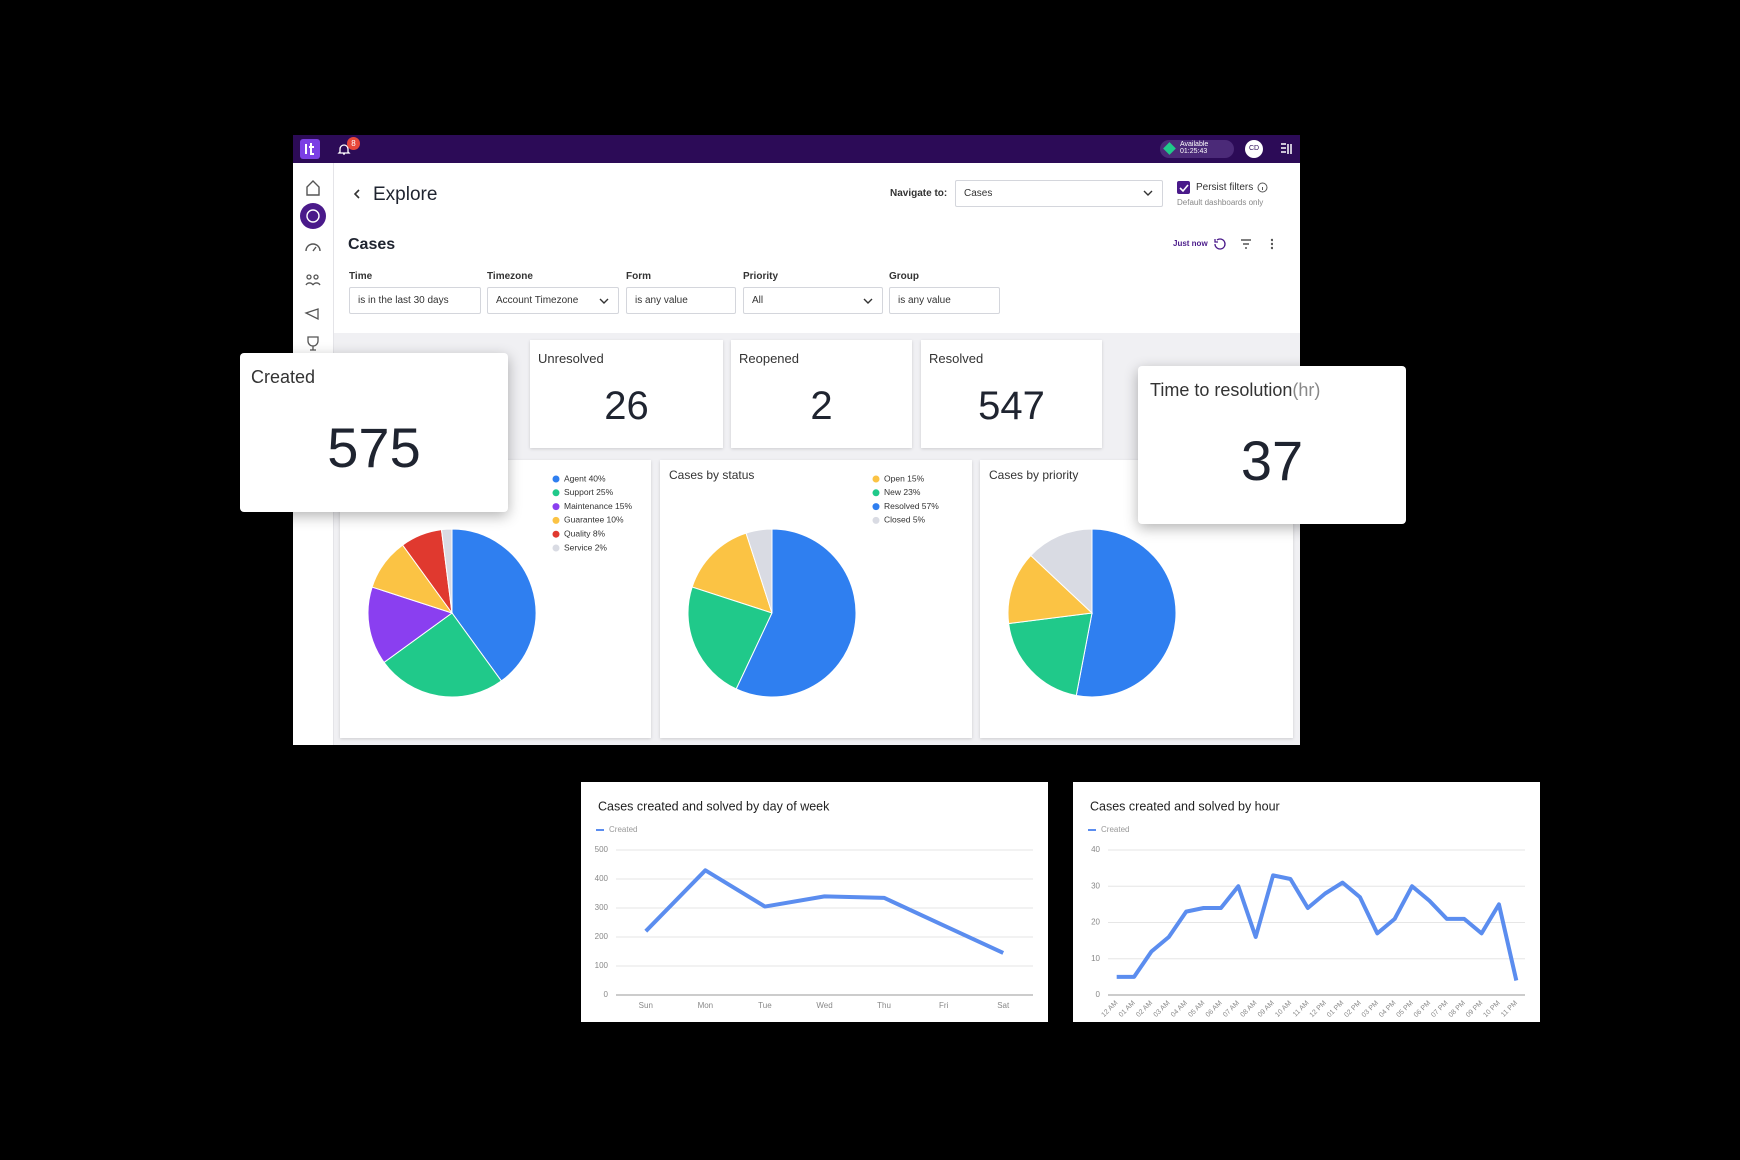 The height and width of the screenshot is (1160, 1740). I want to click on kpi-card: Resolved 547, so click(1011, 394).